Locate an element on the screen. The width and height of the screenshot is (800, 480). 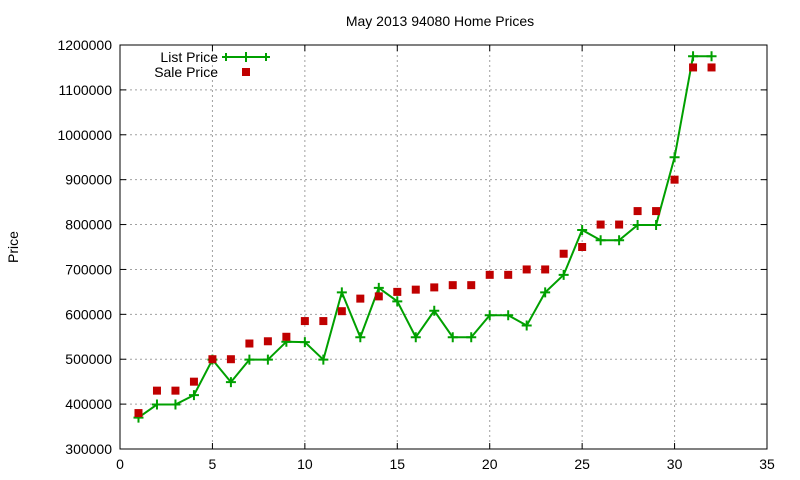
legend-label-list-price: List Price is located at coordinates (189, 57).